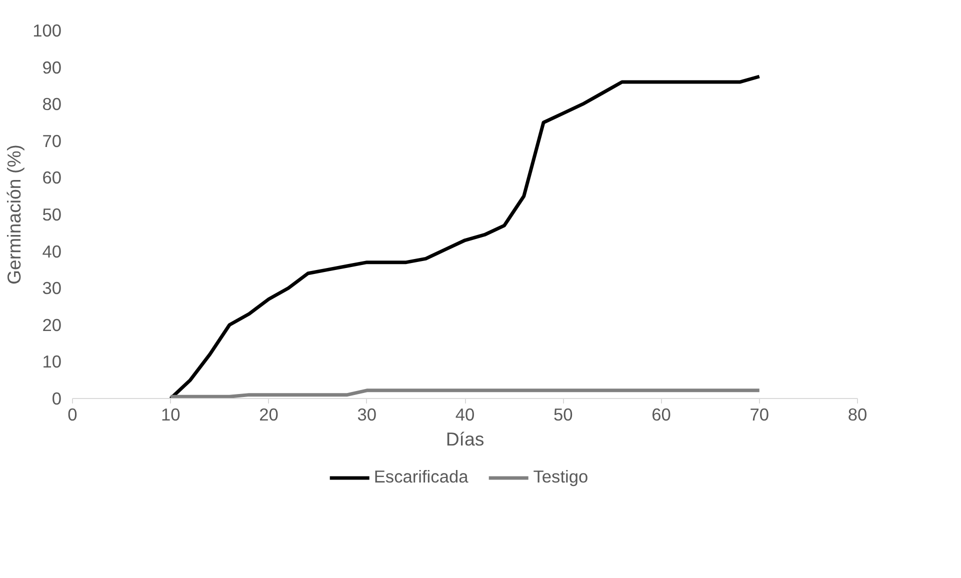  What do you see at coordinates (760, 414) in the screenshot?
I see `x-tick-label: 70` at bounding box center [760, 414].